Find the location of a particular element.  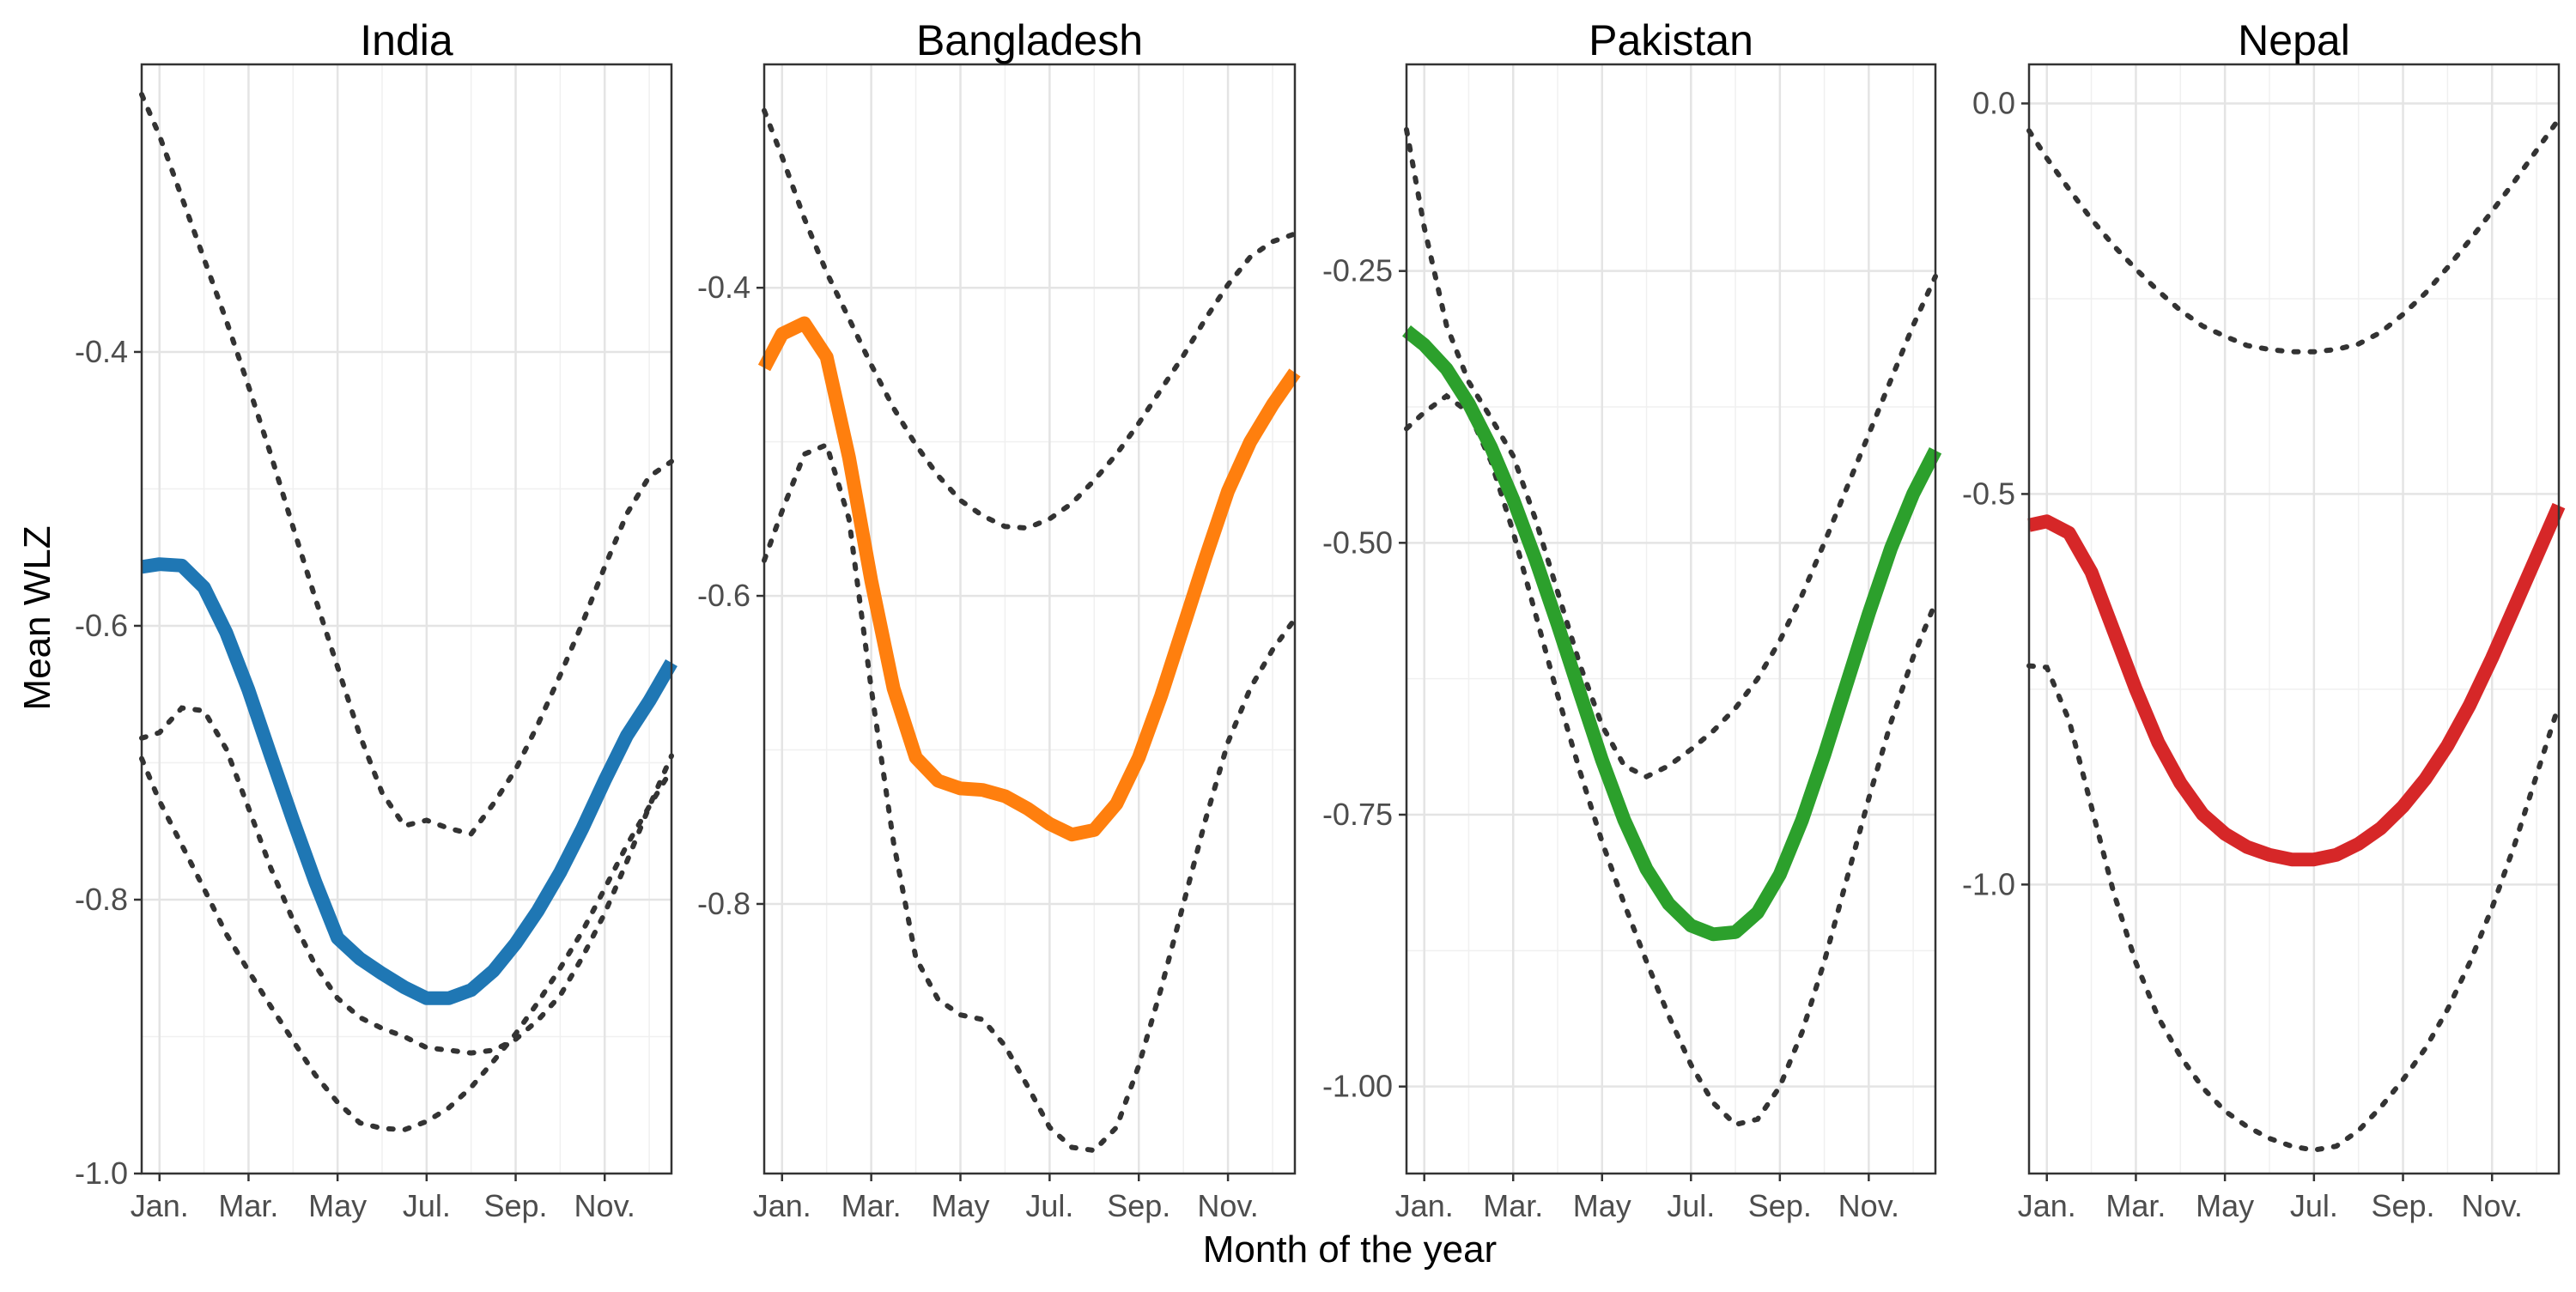

y-tick-label: -0.25 is located at coordinates (1357, 270).